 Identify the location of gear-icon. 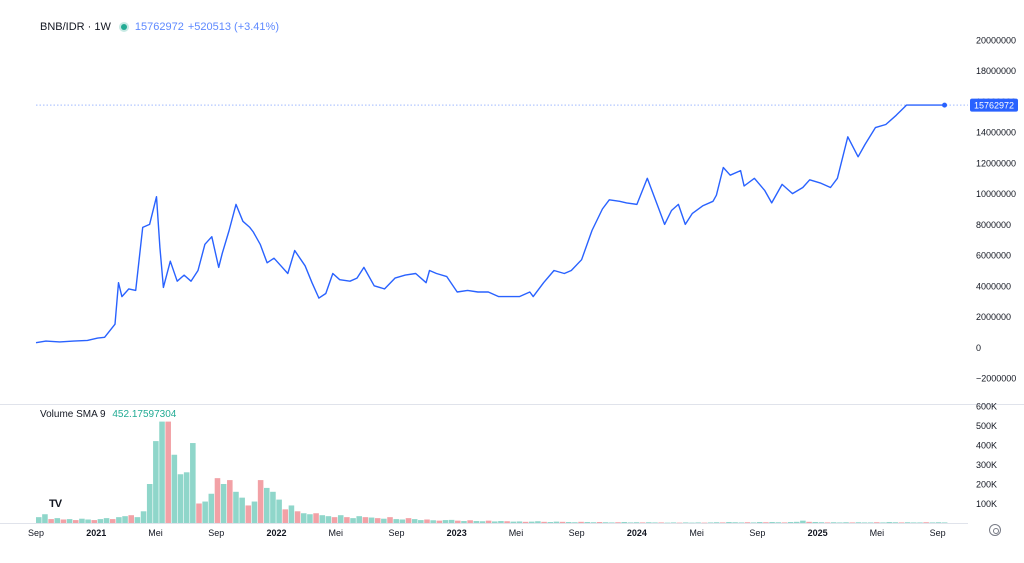
(995, 530).